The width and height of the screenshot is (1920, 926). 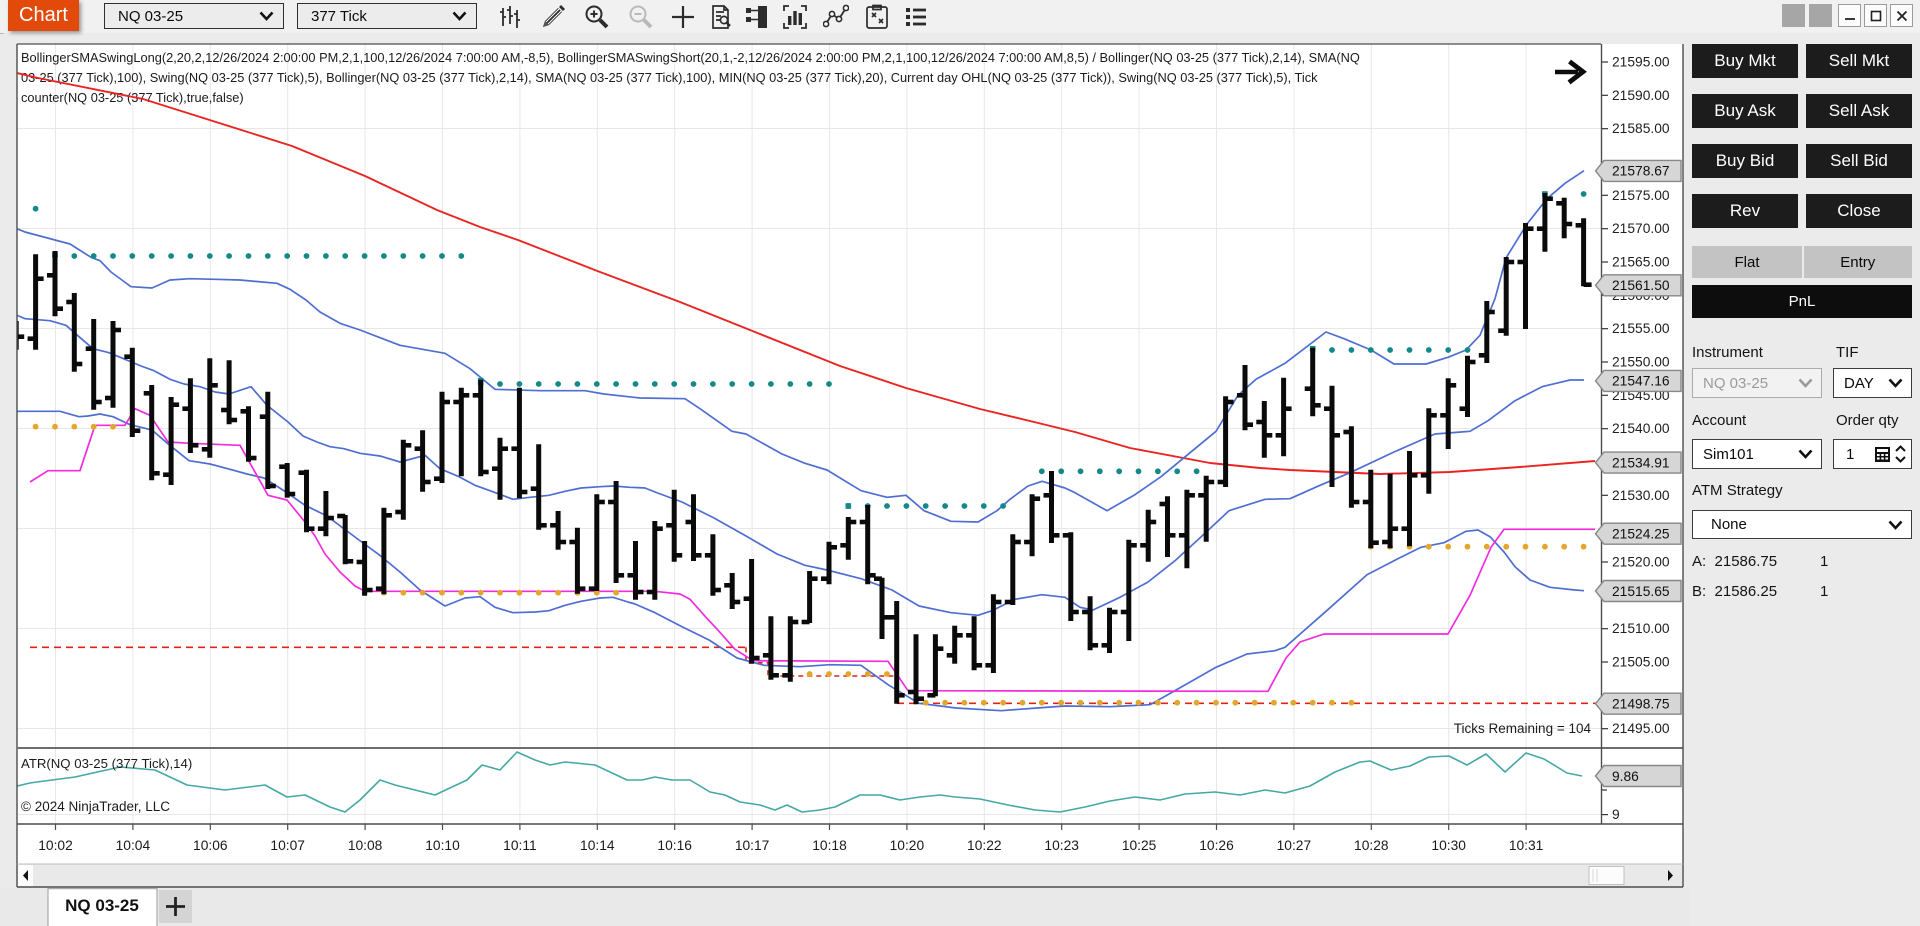 What do you see at coordinates (1216, 845) in the screenshot?
I see `svg-text: 10:26` at bounding box center [1216, 845].